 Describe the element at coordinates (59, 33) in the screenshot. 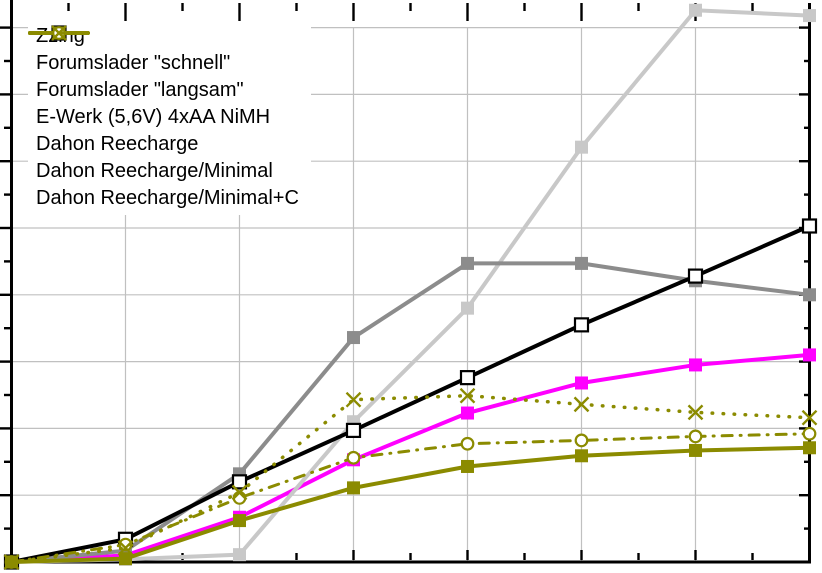

I see `legend-sample-dahon-reecharge-minimal-c` at that location.